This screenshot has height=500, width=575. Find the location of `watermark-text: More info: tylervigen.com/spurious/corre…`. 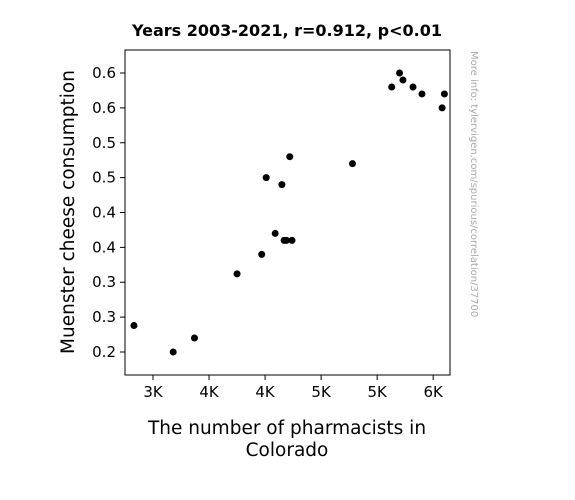

watermark-text: More info: tylervigen.com/spurious/corre… is located at coordinates (473, 184).